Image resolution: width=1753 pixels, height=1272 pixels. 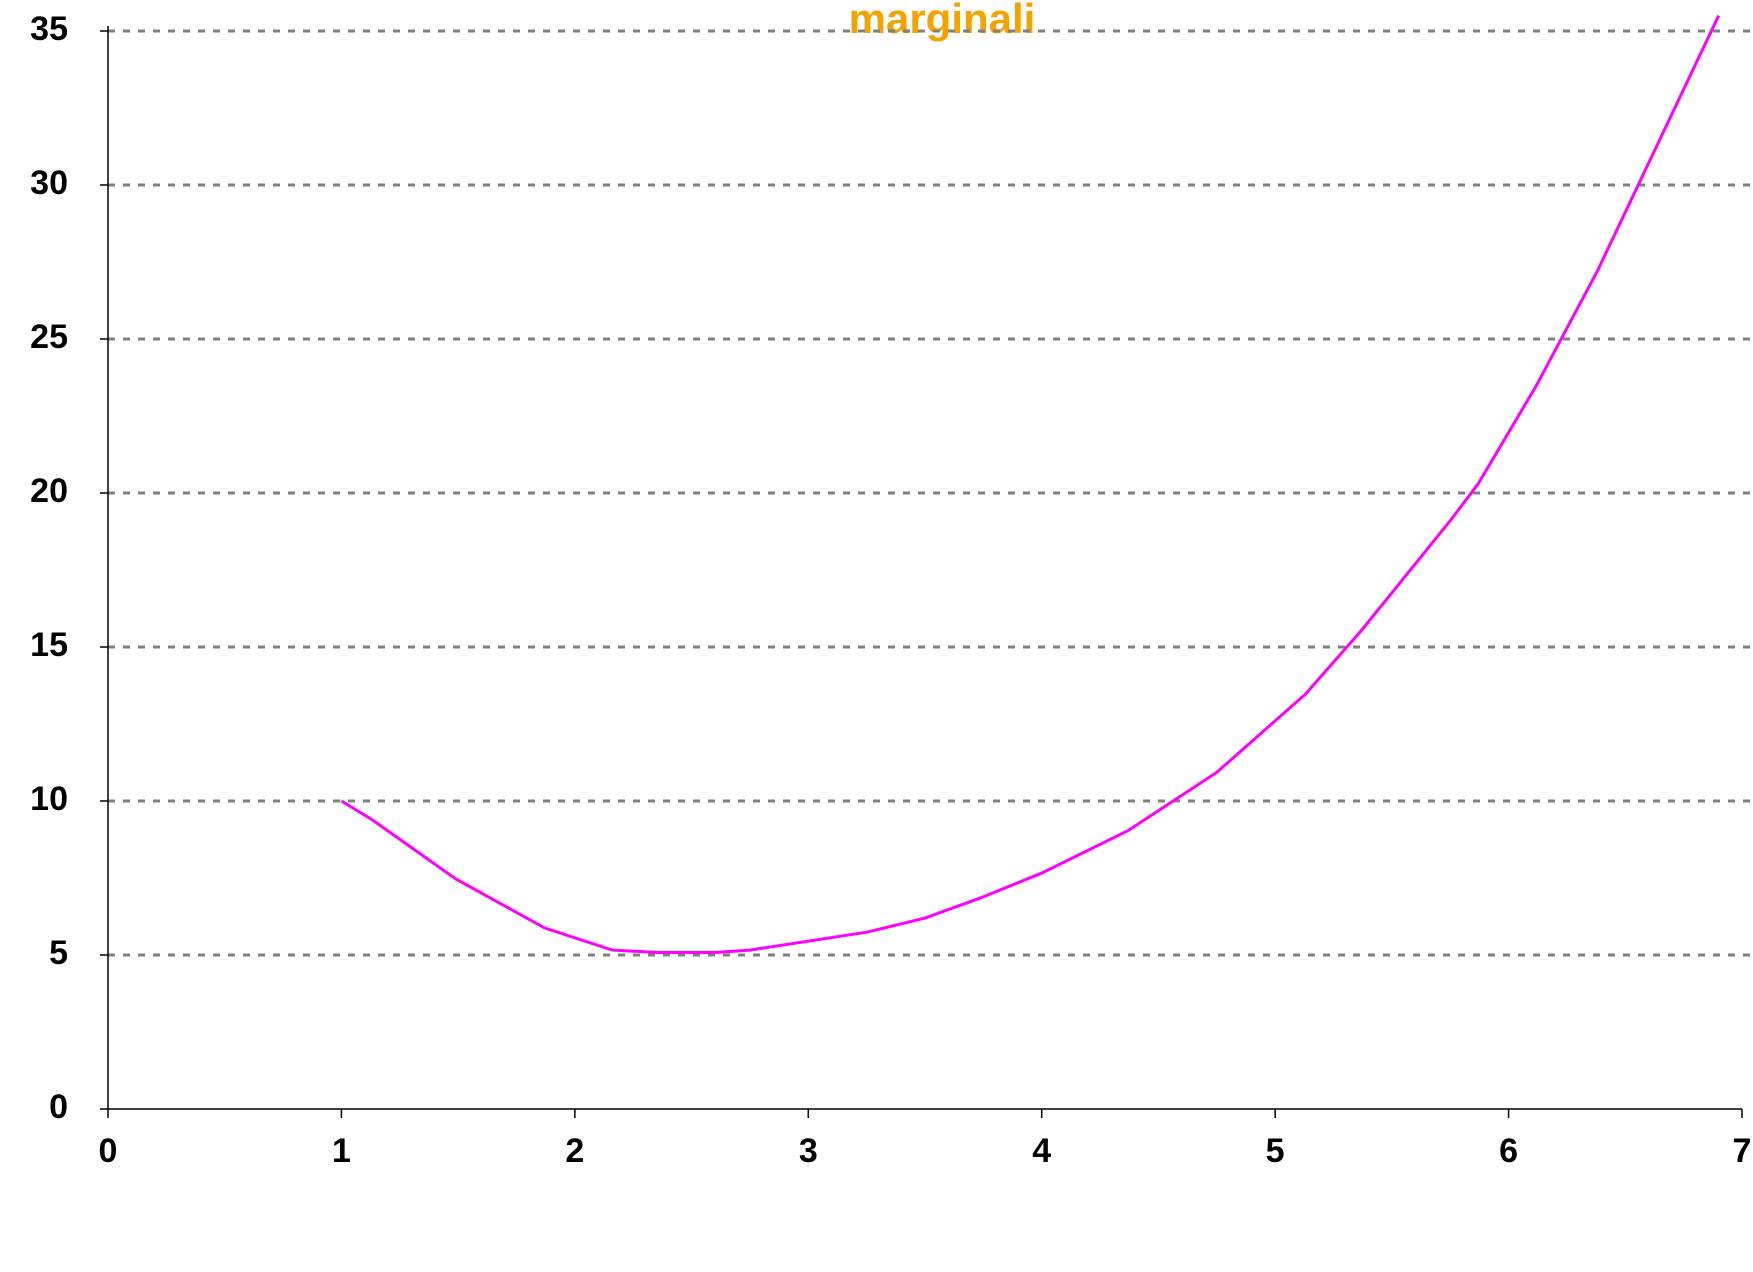 What do you see at coordinates (574, 1151) in the screenshot?
I see `x-tick-label: 2` at bounding box center [574, 1151].